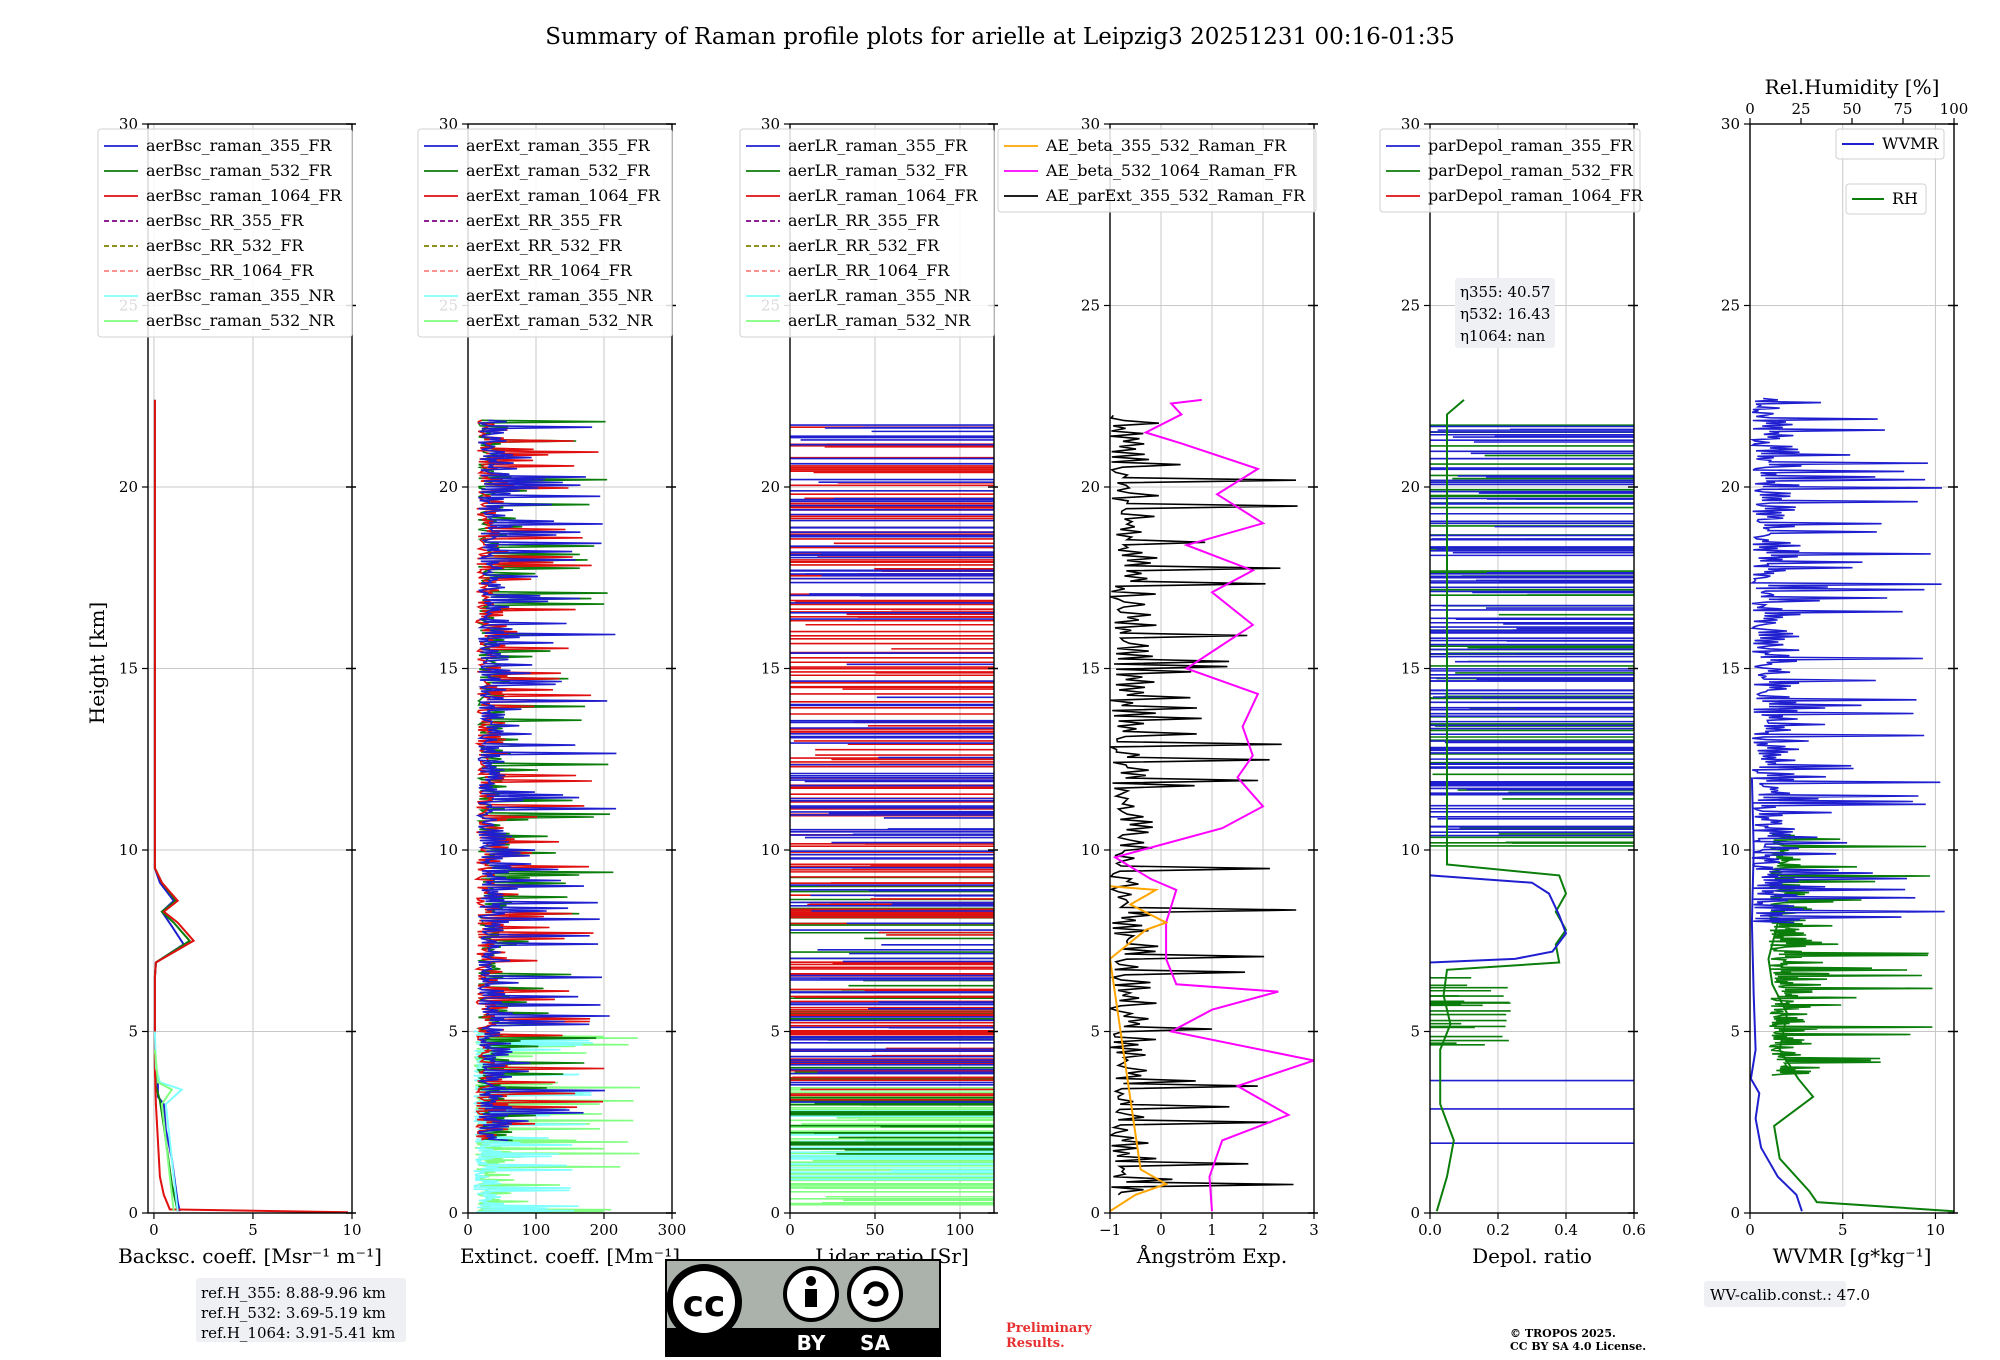  I want to click on series-AE_beta_355_532_Raman_FR, so click(1139, 1049).